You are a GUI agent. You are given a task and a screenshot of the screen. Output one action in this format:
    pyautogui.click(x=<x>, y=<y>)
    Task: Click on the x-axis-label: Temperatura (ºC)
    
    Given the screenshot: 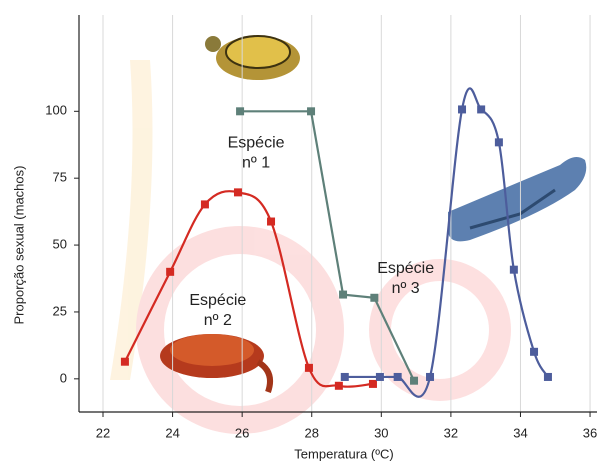 What is the action you would take?
    pyautogui.click(x=343, y=453)
    